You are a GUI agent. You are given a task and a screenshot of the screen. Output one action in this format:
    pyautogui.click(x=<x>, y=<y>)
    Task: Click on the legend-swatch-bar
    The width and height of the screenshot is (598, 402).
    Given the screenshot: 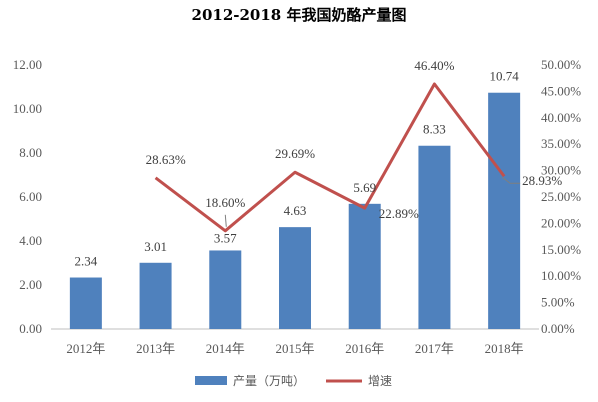 What is the action you would take?
    pyautogui.click(x=211, y=380)
    